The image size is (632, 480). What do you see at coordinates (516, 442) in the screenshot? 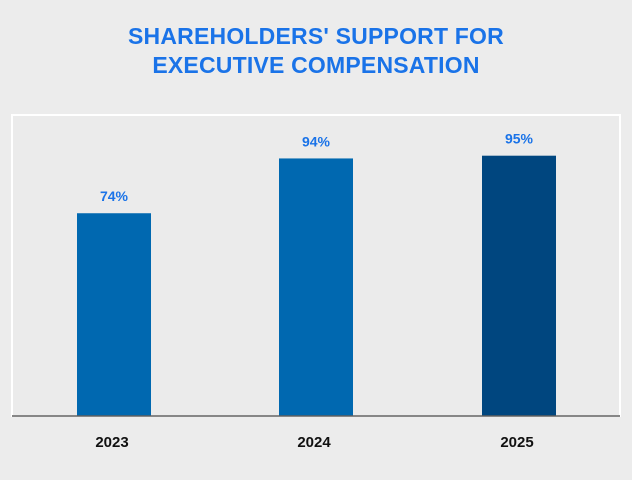
I see `x-tick-label-2025: 2025` at bounding box center [516, 442].